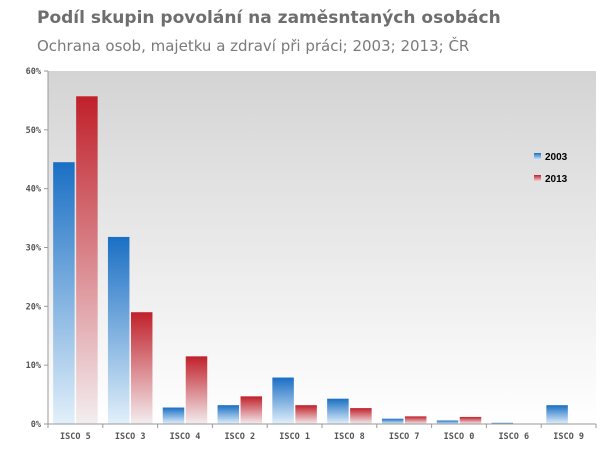  I want to click on y-axis: 0% 10% 20% 30% 40% 50% 60%, so click(37, 248).